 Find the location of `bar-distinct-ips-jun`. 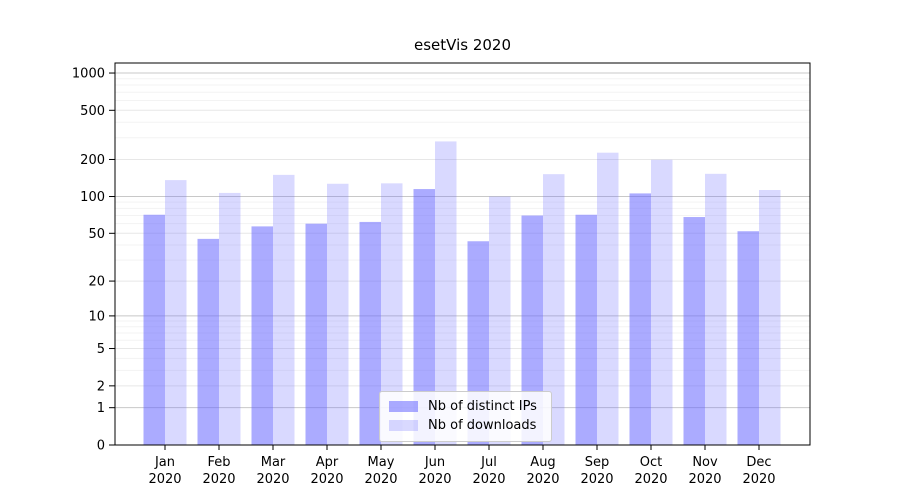

bar-distinct-ips-jun is located at coordinates (424, 317).